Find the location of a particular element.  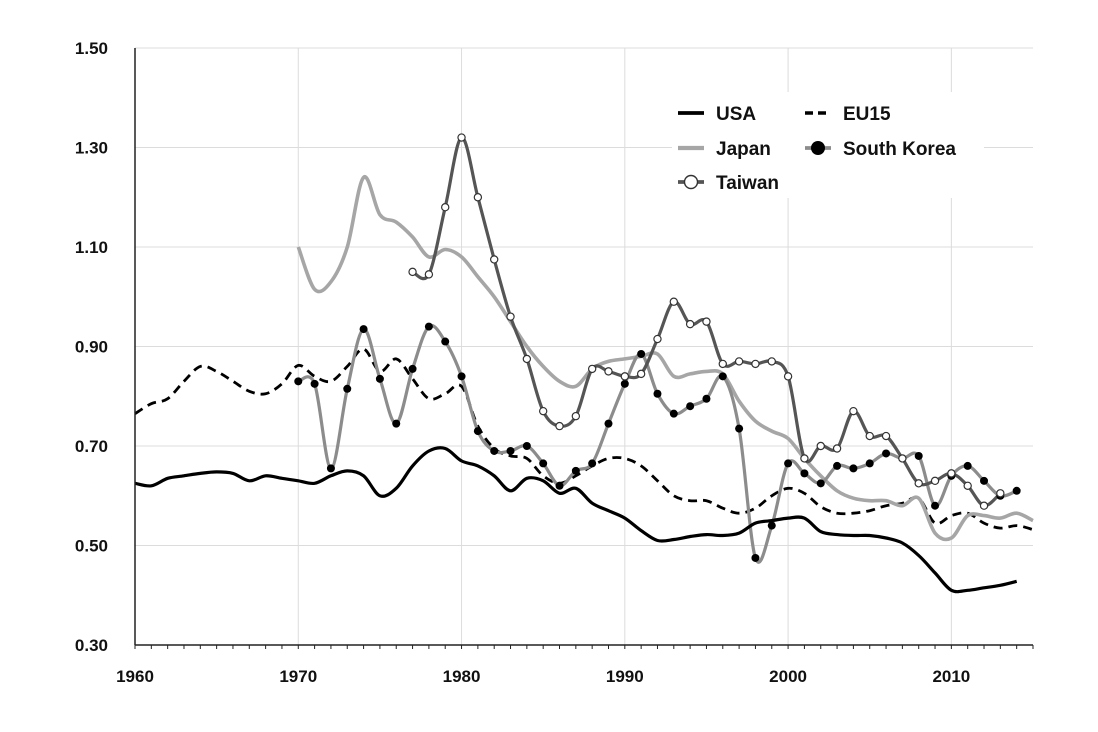

x-tick-label: 1990 is located at coordinates (625, 676).